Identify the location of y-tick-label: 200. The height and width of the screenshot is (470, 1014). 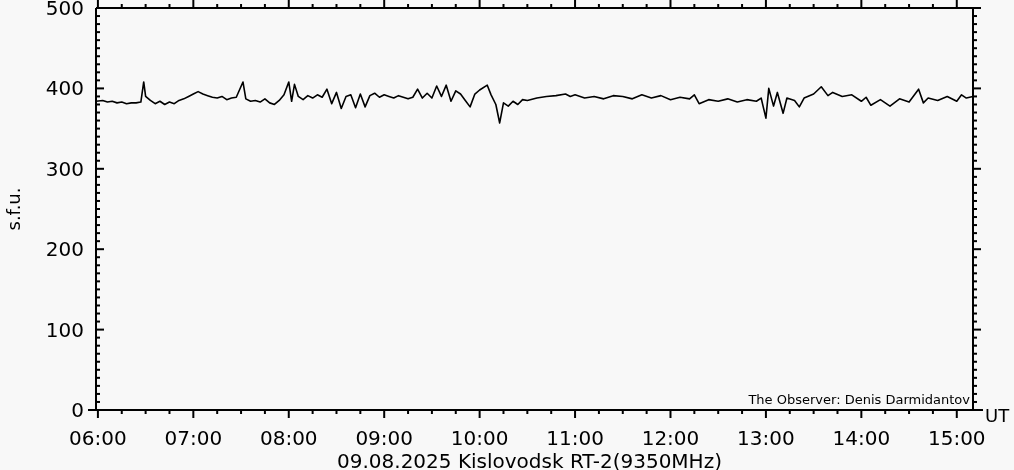
(64, 249).